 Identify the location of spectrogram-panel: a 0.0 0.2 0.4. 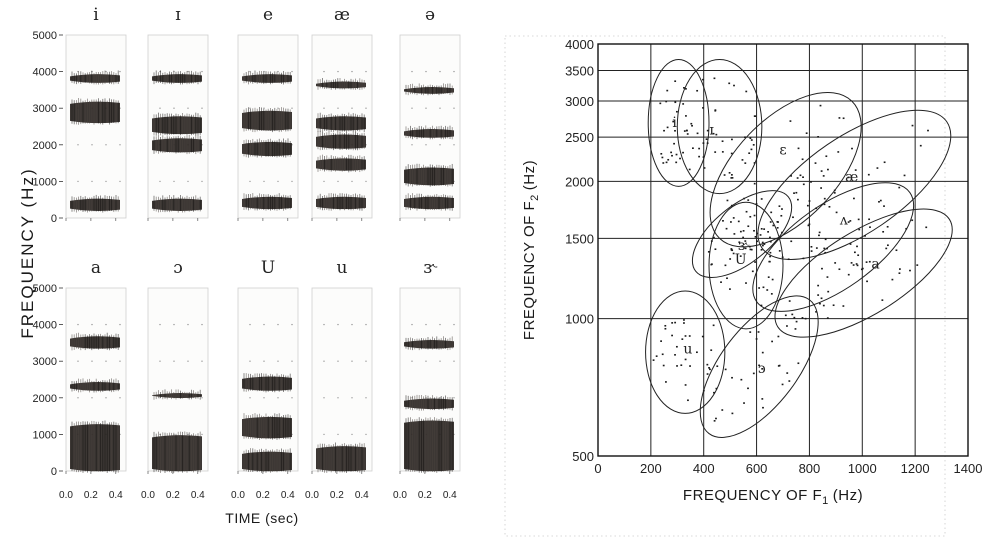
(93, 379).